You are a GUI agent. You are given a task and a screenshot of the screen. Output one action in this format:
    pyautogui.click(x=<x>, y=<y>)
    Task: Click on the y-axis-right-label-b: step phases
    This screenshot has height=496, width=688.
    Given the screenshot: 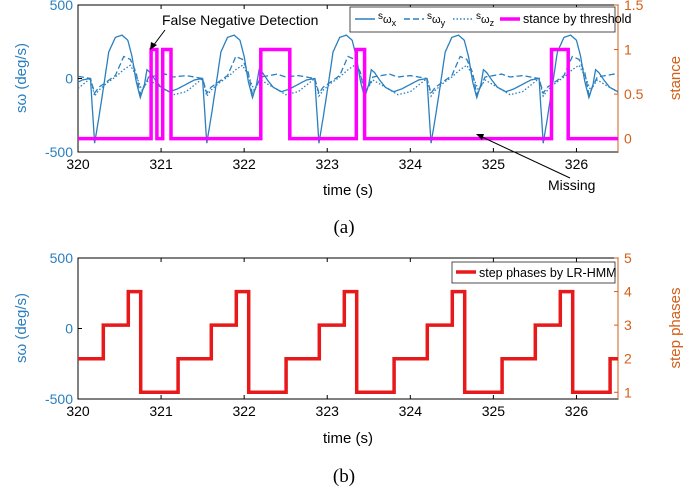 What is the action you would take?
    pyautogui.click(x=675, y=328)
    